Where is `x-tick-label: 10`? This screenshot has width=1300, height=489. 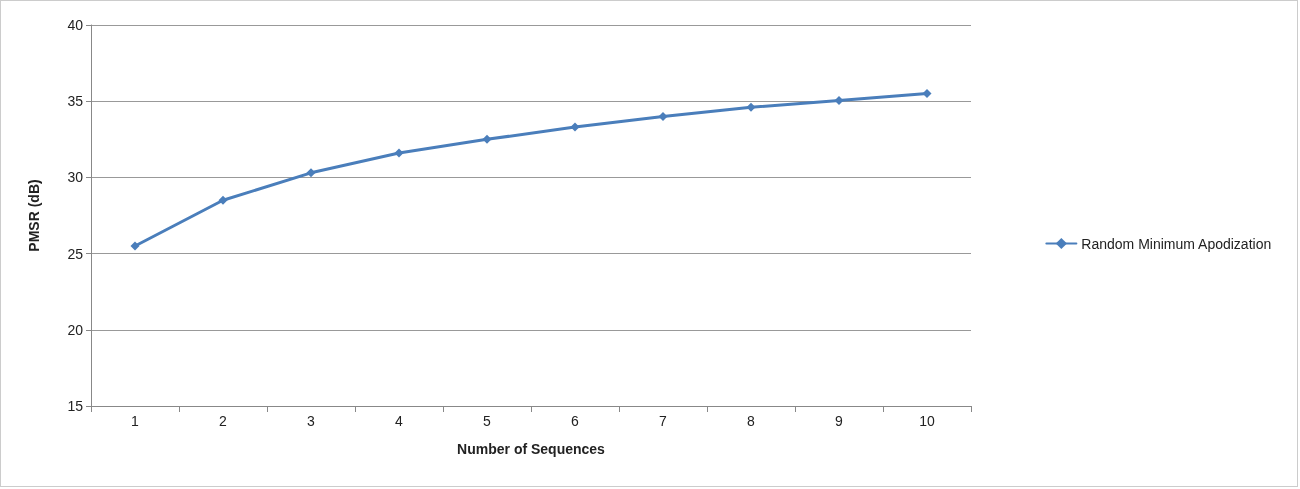
x-tick-label: 10 is located at coordinates (927, 421).